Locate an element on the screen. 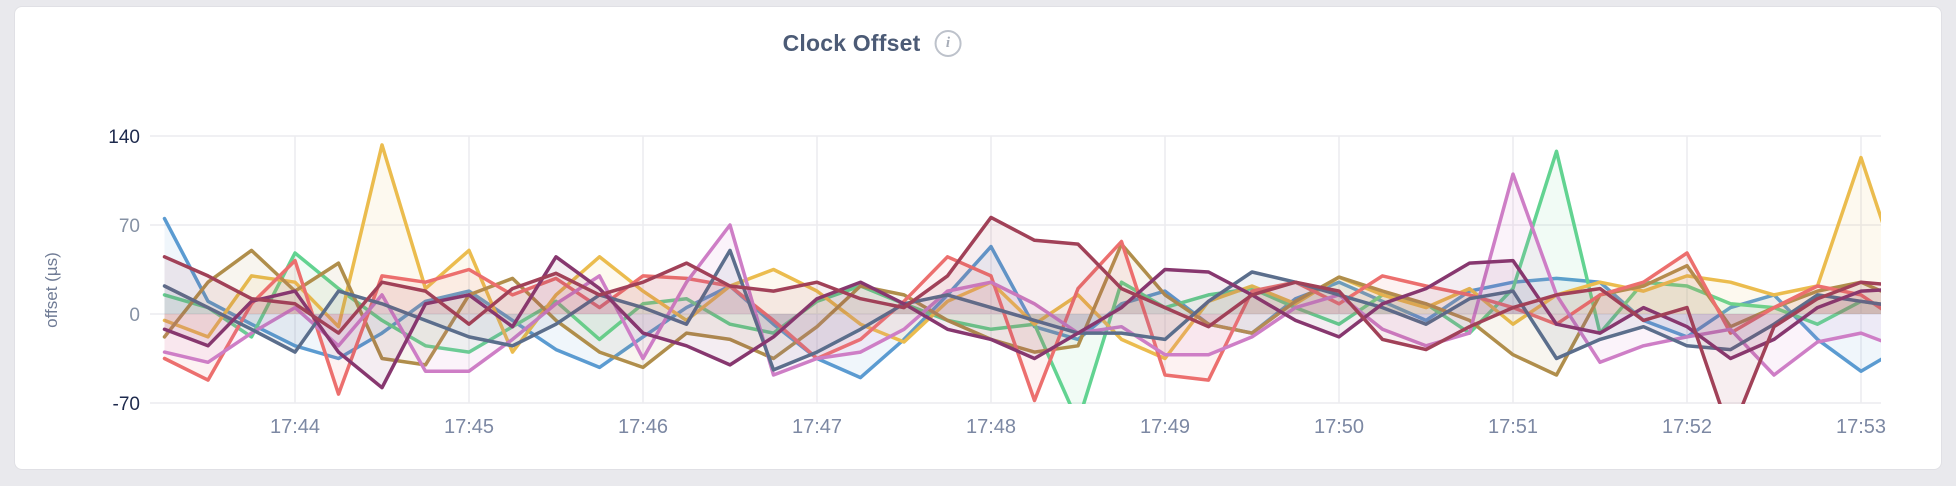  svg-text: 140 is located at coordinates (124, 137).